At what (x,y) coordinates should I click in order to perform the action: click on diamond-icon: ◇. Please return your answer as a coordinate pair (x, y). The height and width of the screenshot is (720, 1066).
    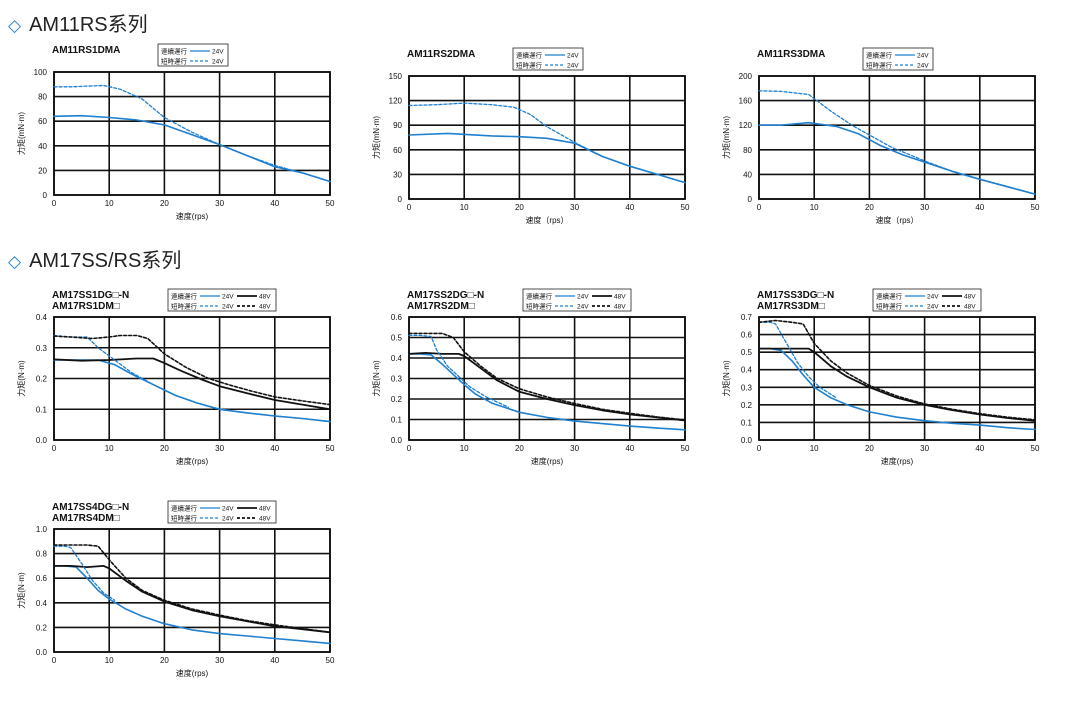
    Looking at the image, I should click on (15, 261).